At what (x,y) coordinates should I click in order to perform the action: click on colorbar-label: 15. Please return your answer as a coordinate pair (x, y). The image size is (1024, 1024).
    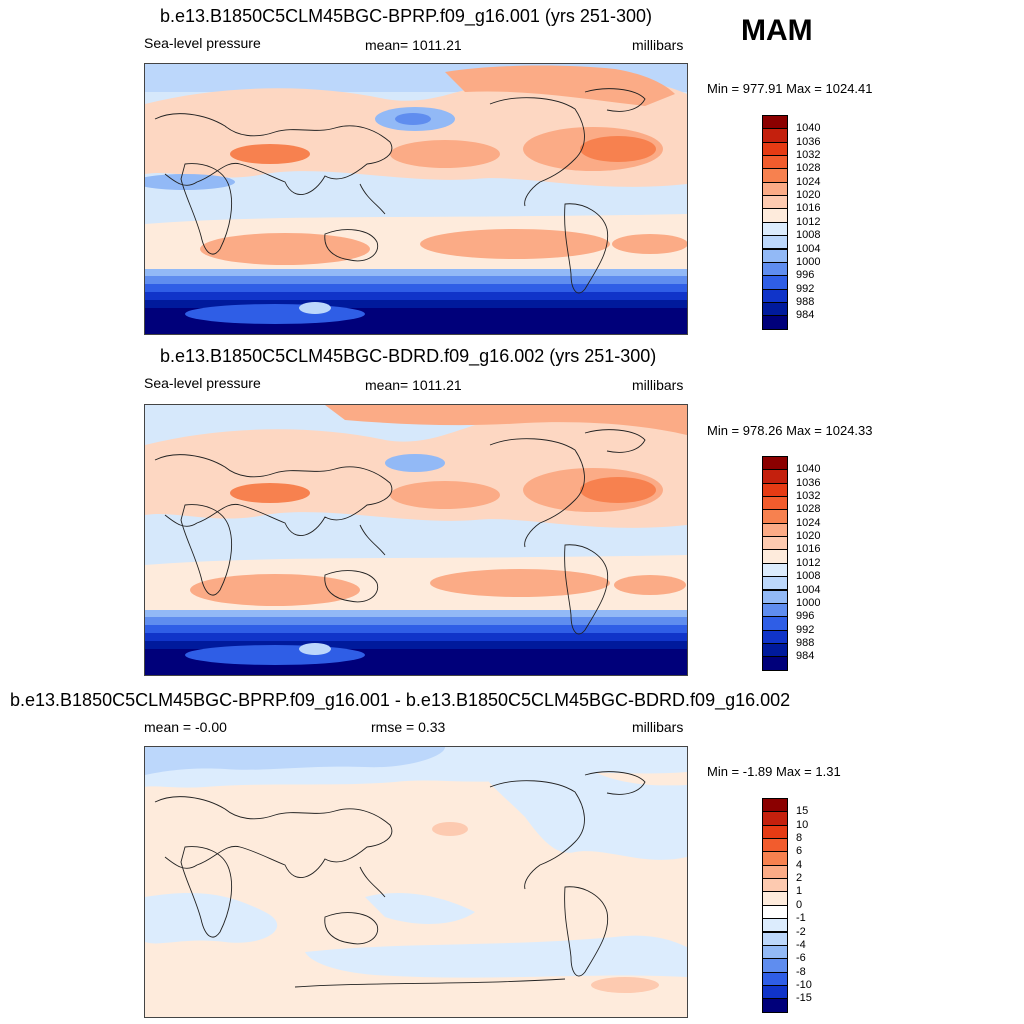
    Looking at the image, I should click on (802, 811).